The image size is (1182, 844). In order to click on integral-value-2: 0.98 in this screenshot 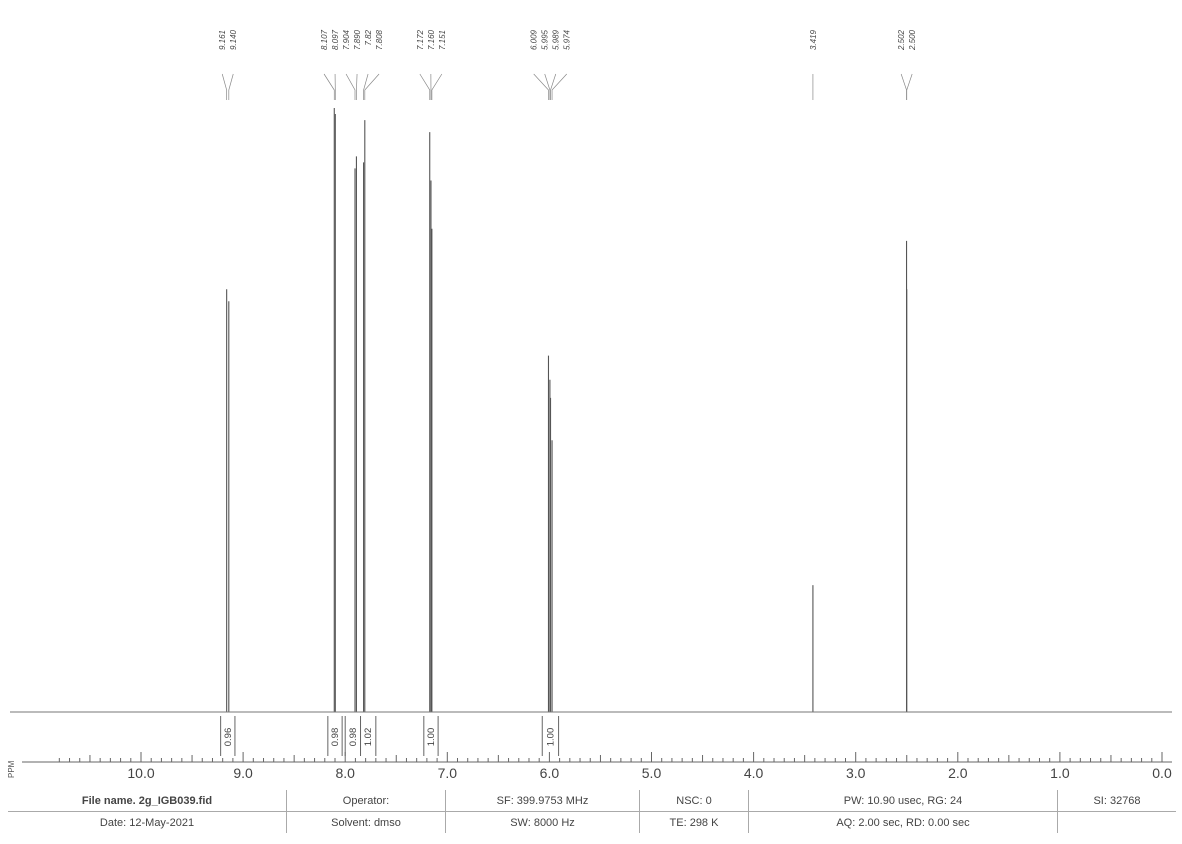, I will do `click(353, 737)`.